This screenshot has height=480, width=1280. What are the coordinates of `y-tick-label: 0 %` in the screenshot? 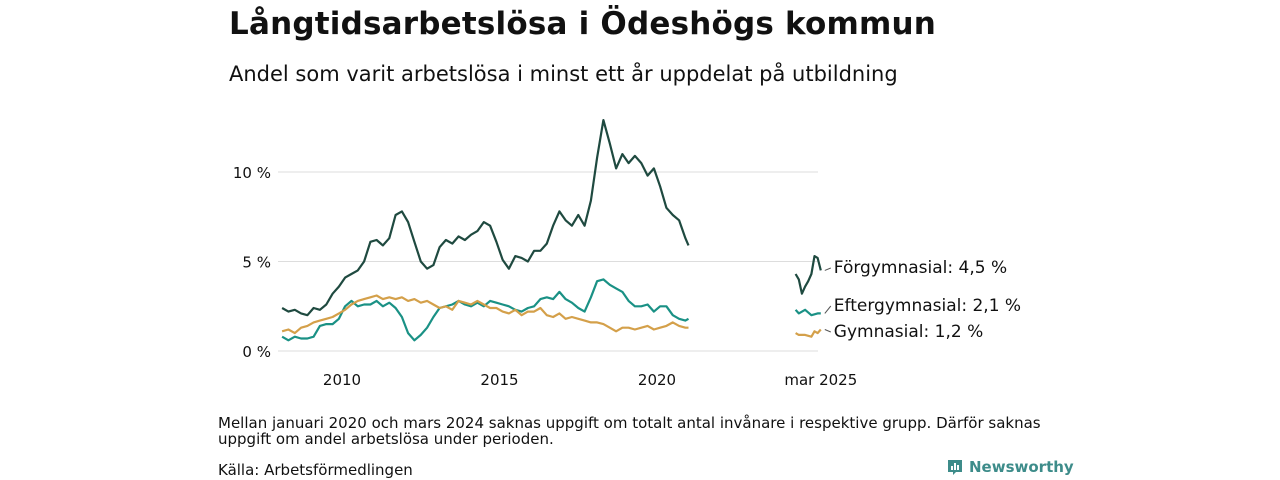 It's located at (256, 352).